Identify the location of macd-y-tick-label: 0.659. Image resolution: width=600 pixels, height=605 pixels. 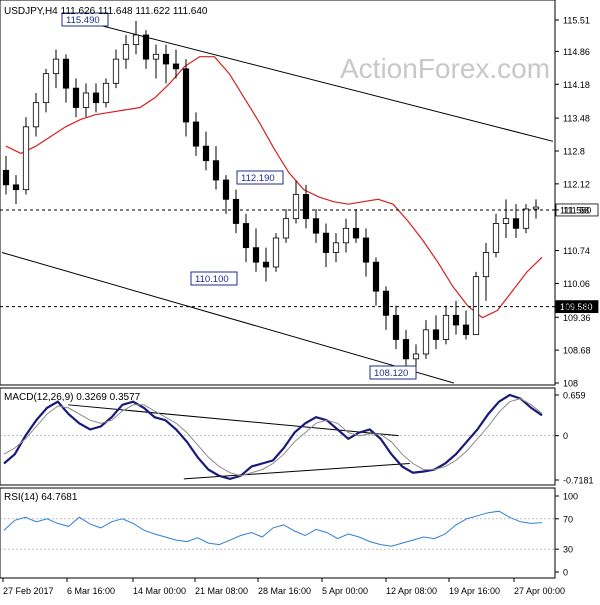
(574, 396).